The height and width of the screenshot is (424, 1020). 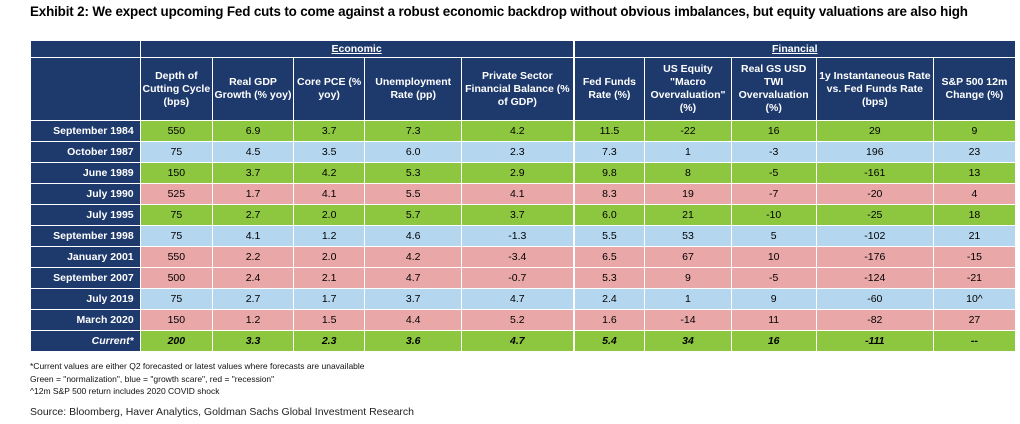 What do you see at coordinates (253, 341) in the screenshot?
I see `table-cell: 3.3` at bounding box center [253, 341].